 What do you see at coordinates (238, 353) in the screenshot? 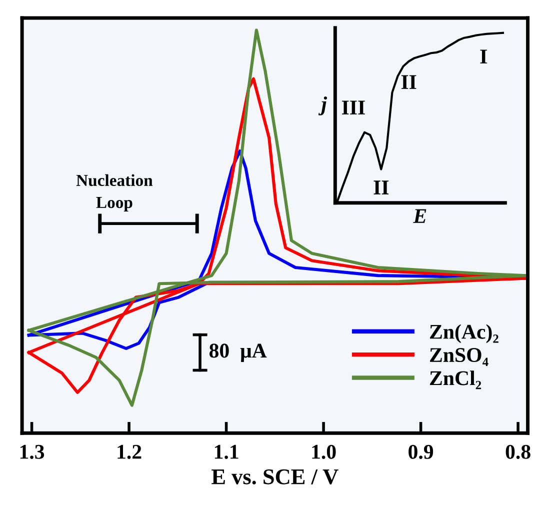
I see `annotation: 80 μA` at bounding box center [238, 353].